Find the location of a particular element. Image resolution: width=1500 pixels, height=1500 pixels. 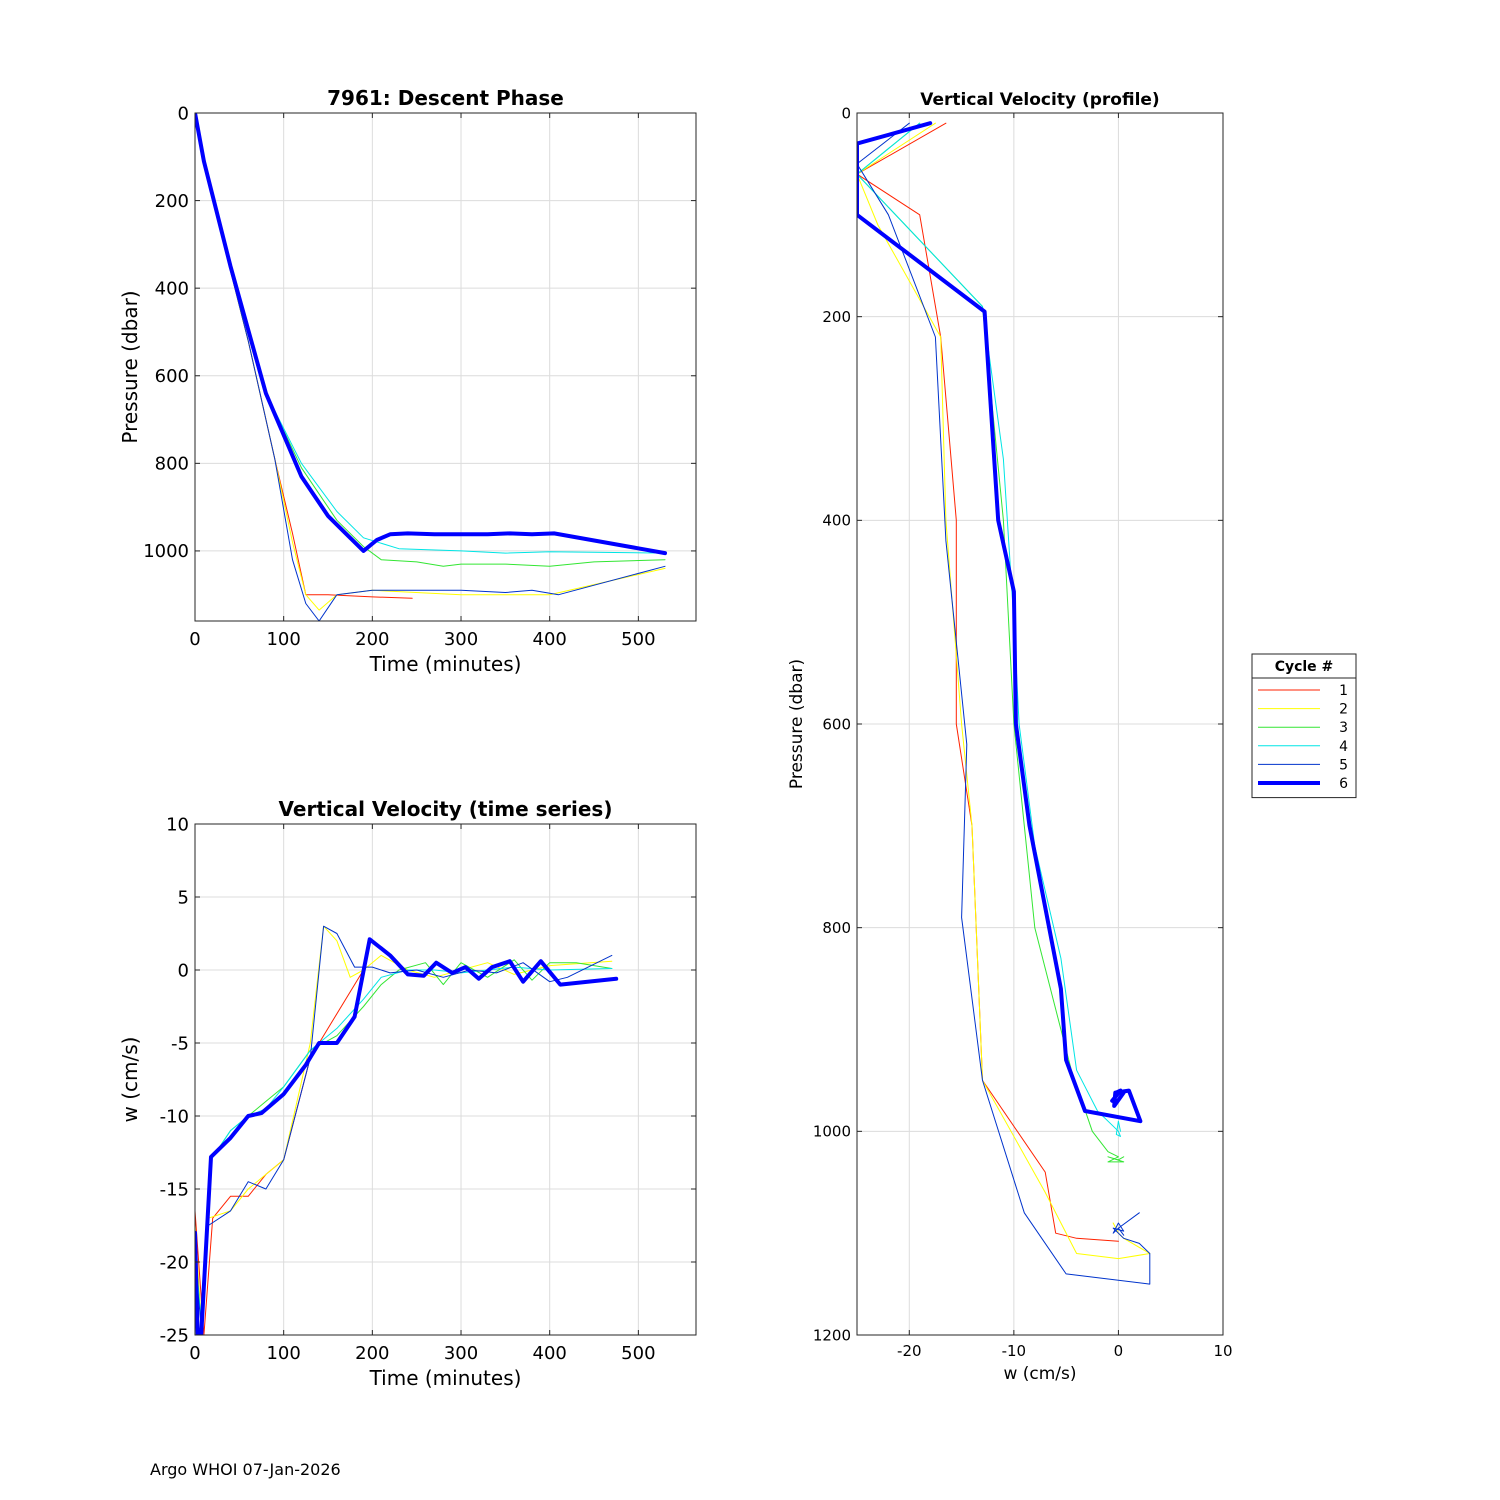

legend-label-3: 3 is located at coordinates (1343, 728).